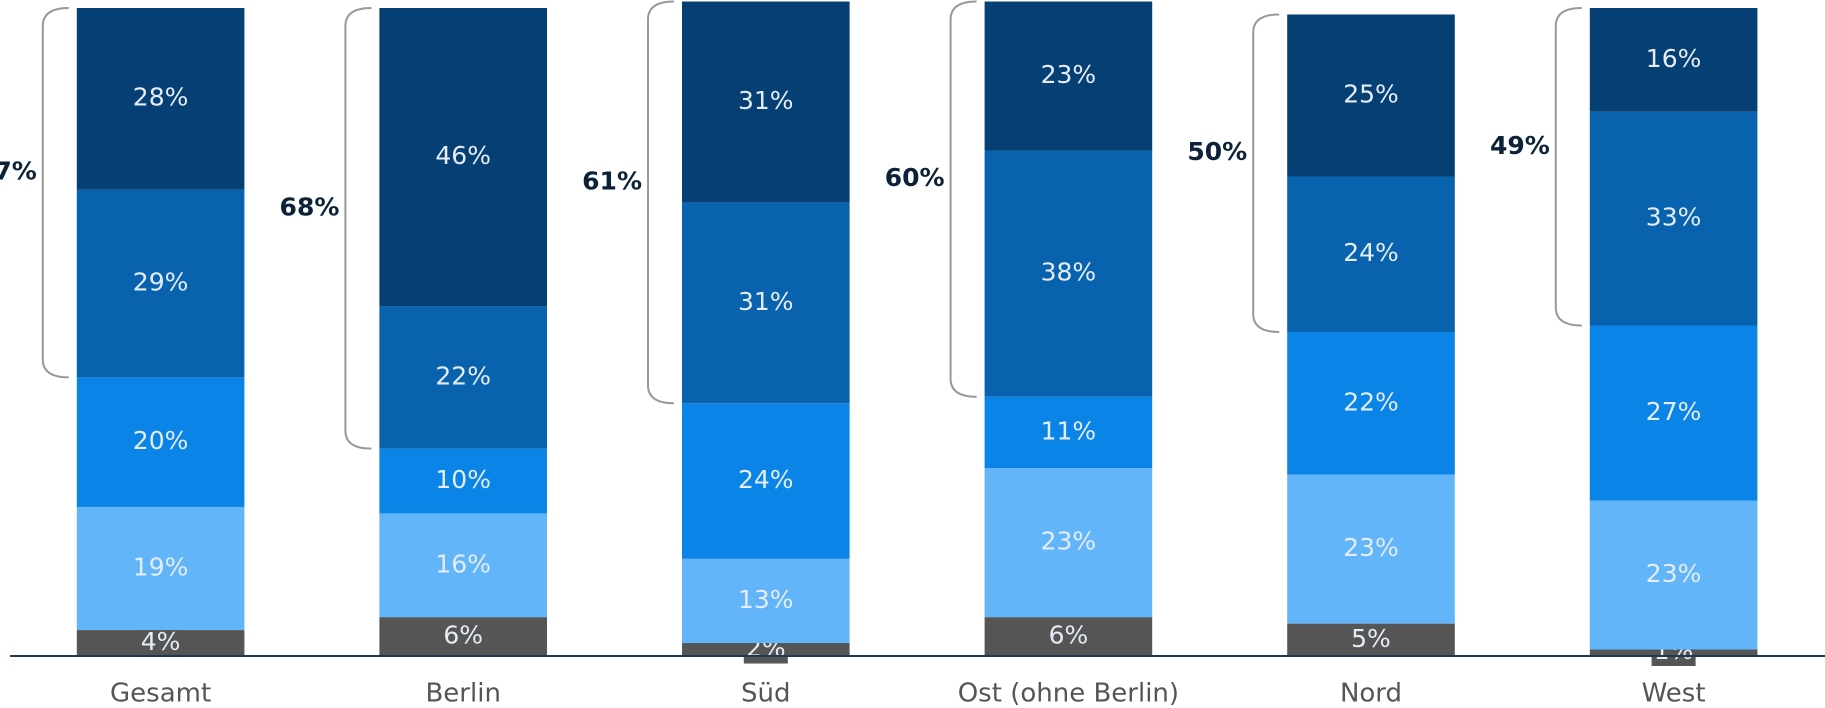 The height and width of the screenshot is (708, 1825). I want to click on x-tick-label: Ost (ohne Berlin), so click(1068, 693).